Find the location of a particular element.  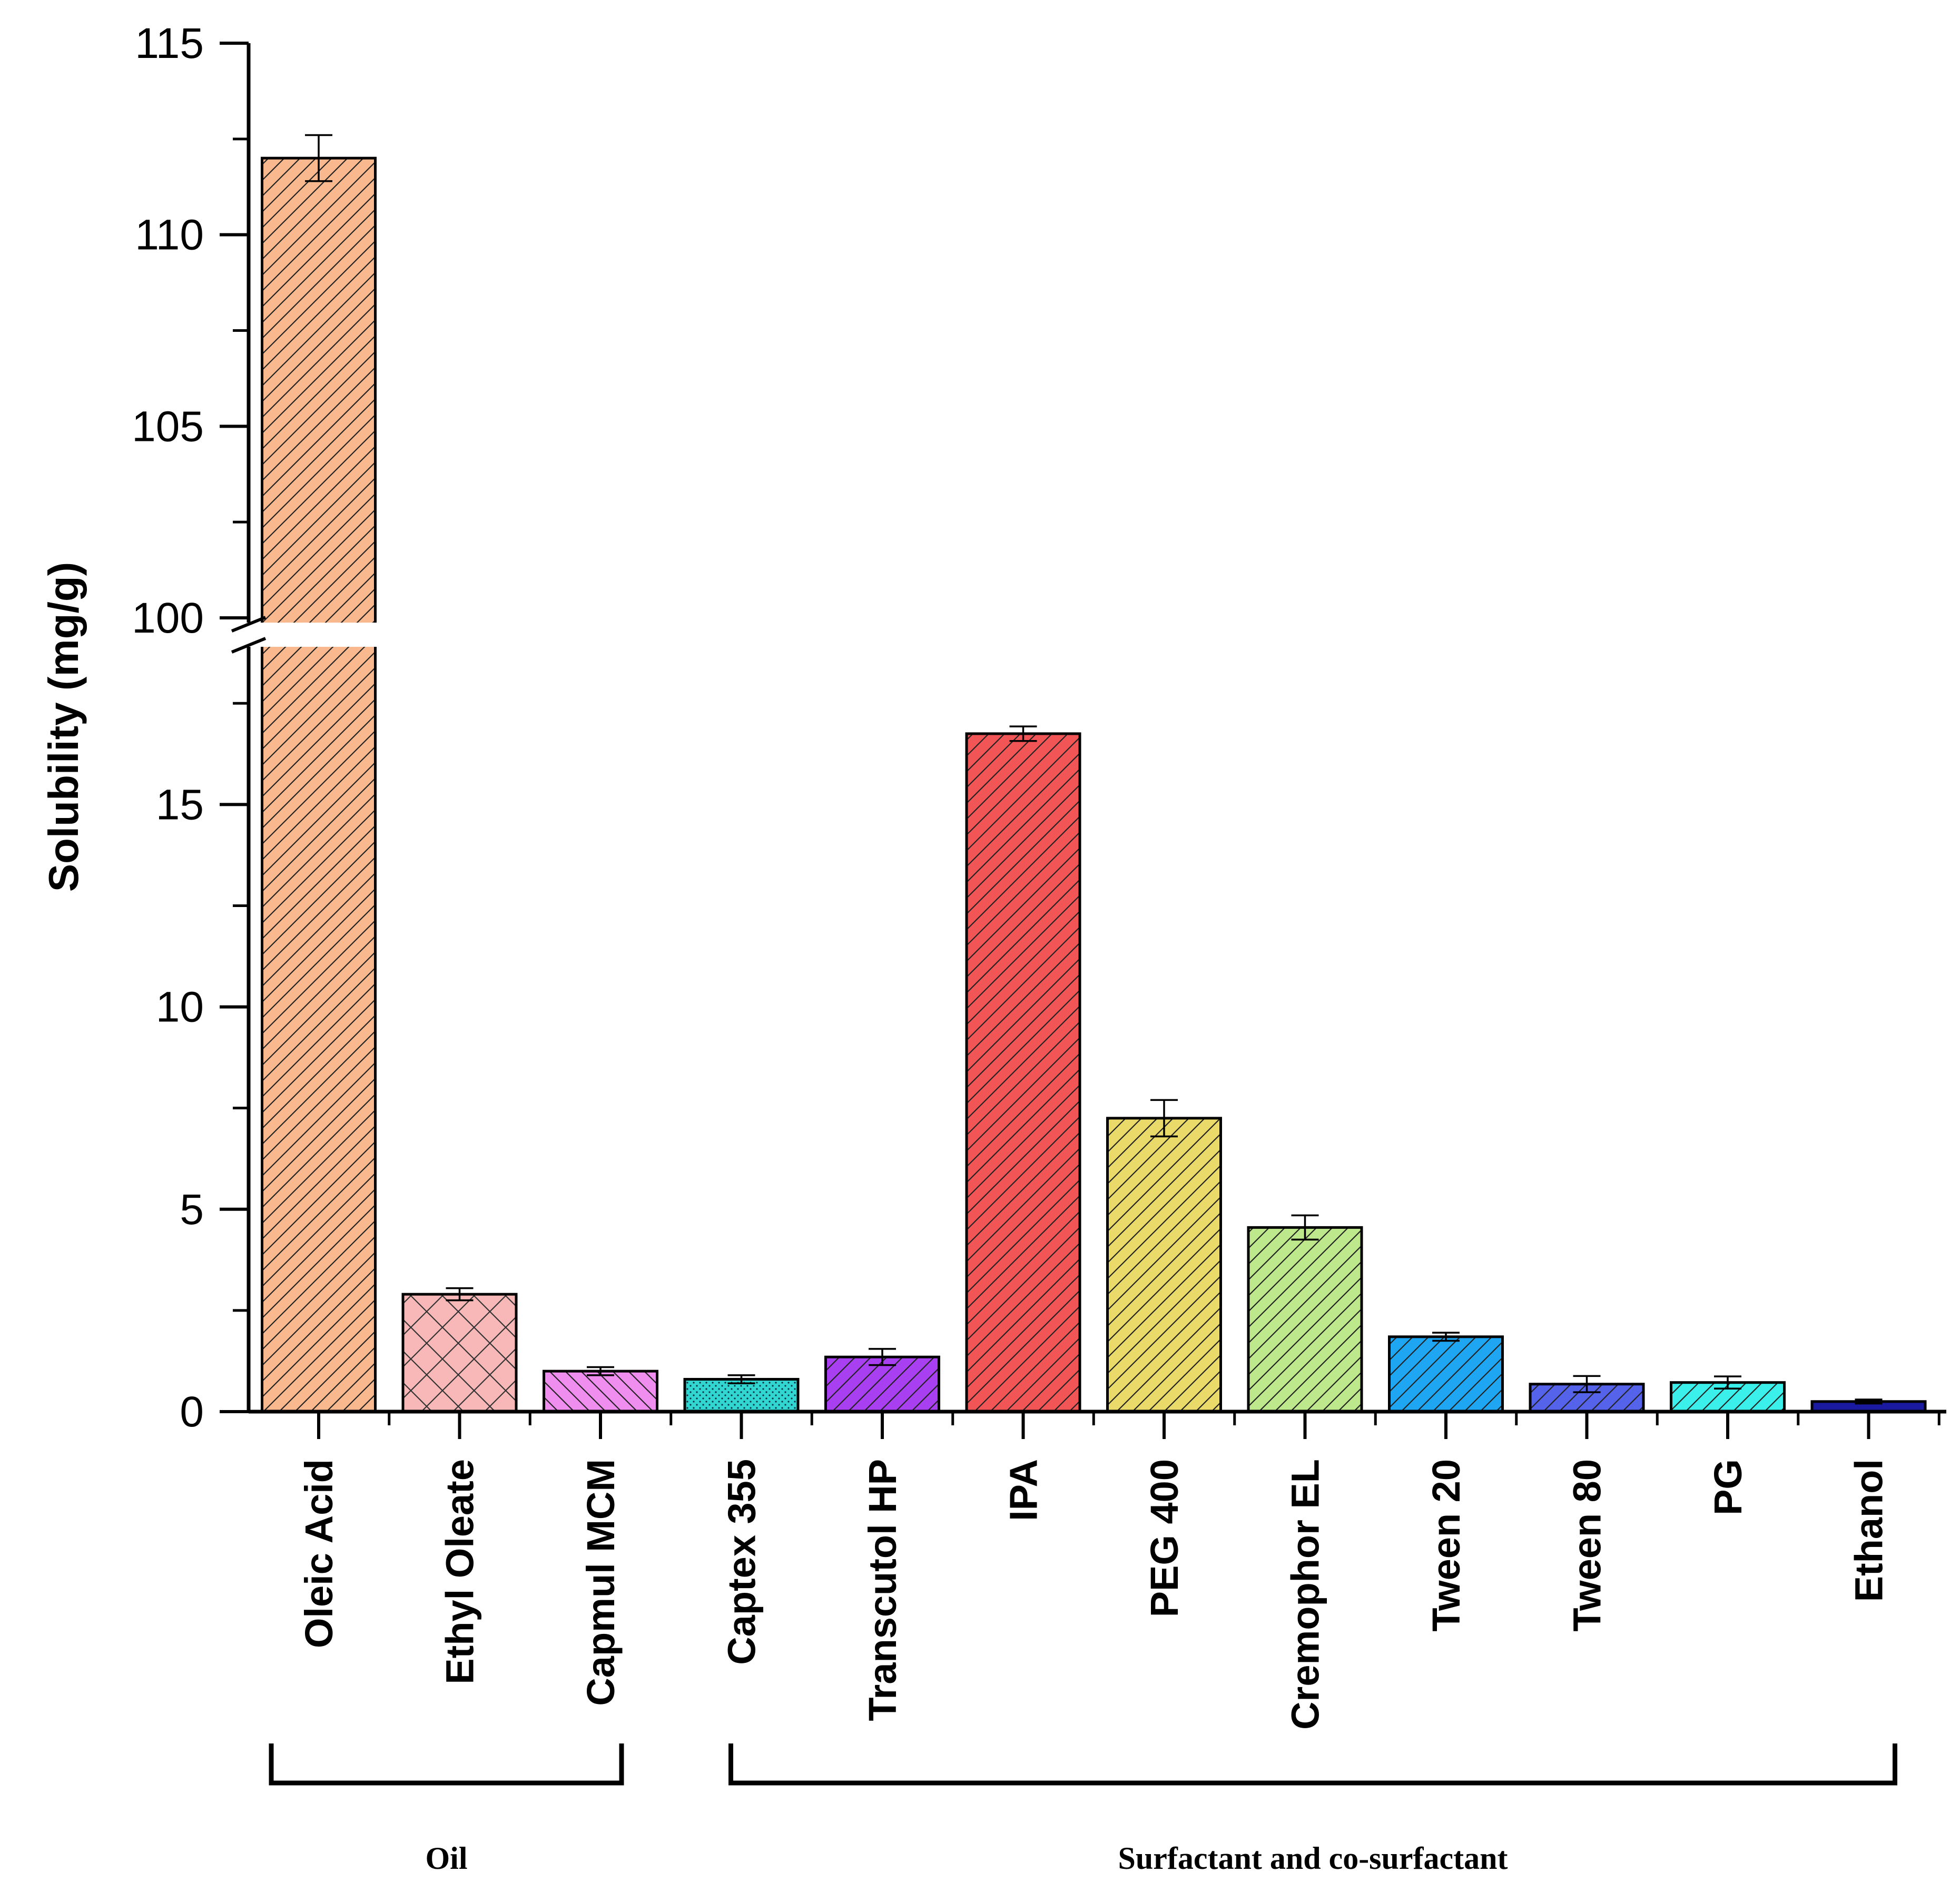

error-bar-transcutol-hp is located at coordinates (882, 1357).